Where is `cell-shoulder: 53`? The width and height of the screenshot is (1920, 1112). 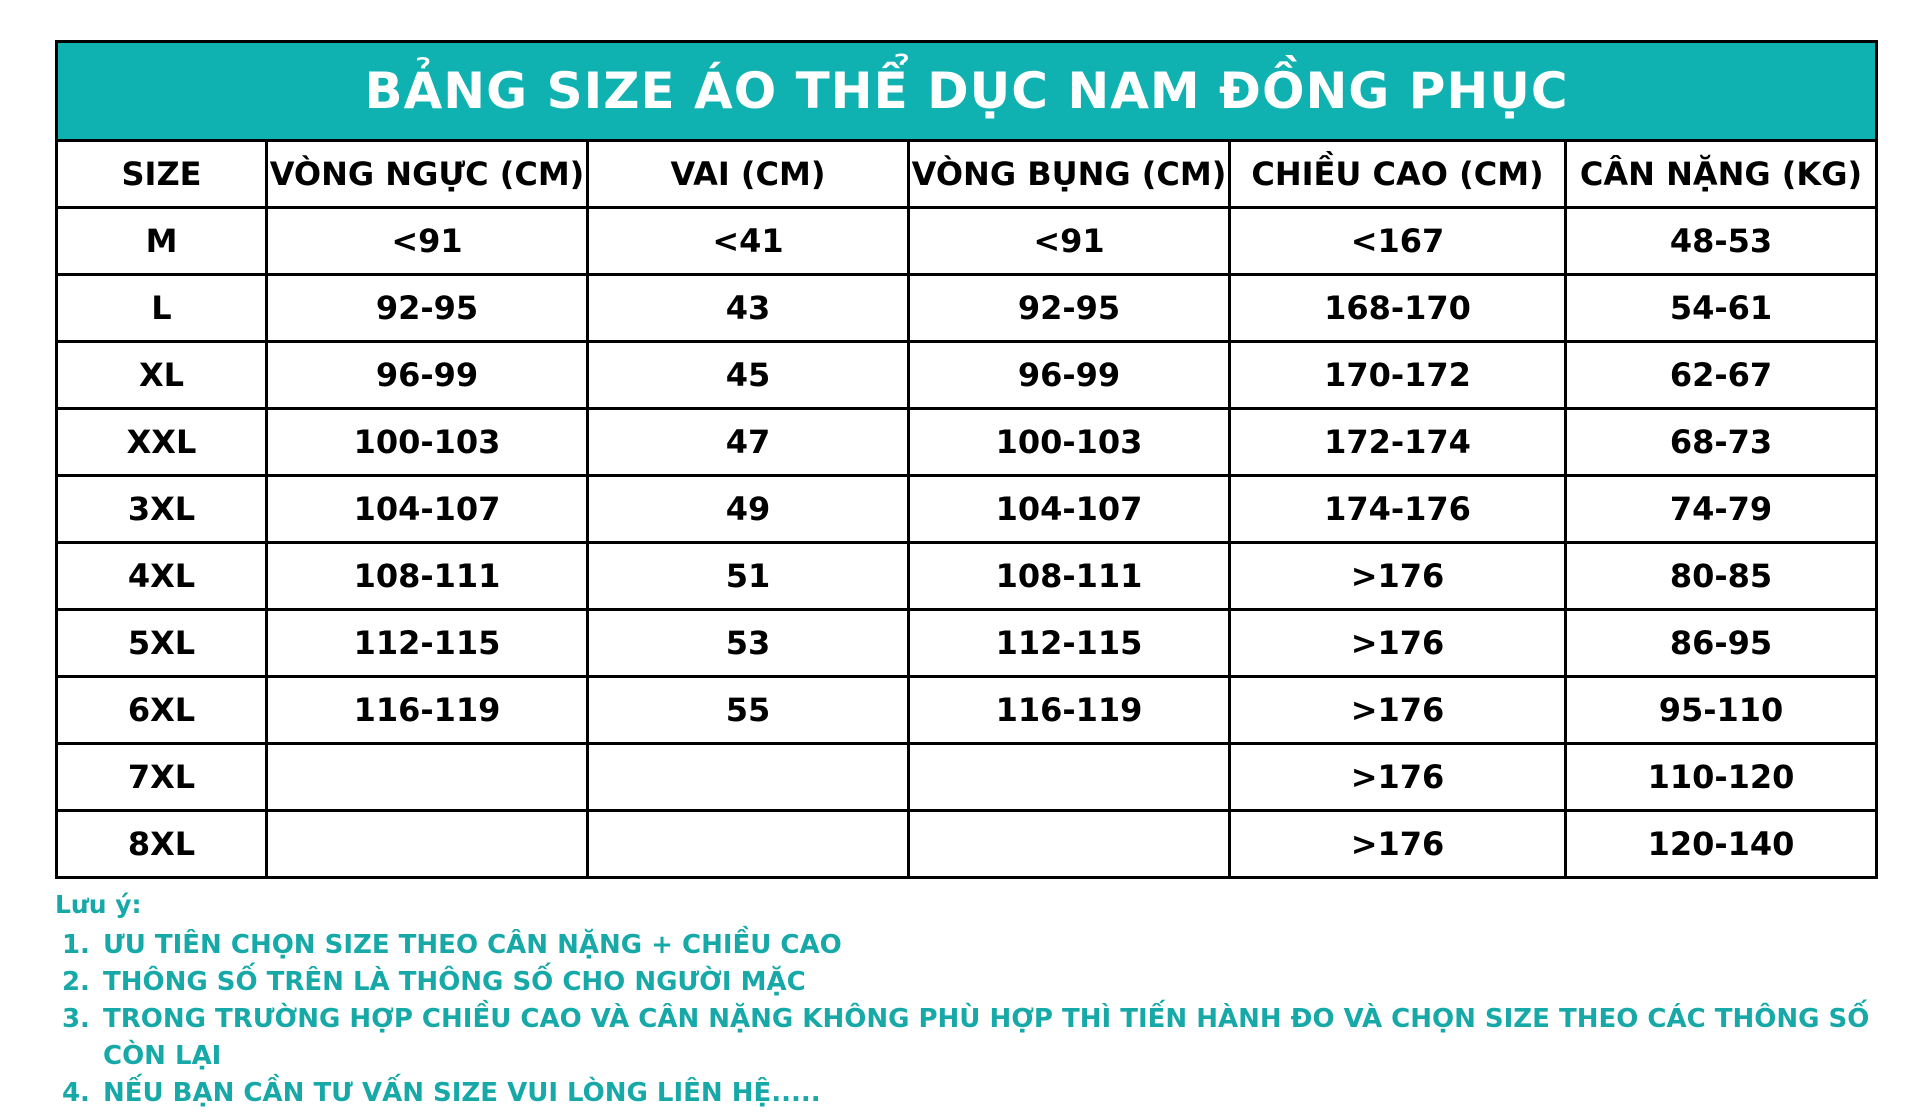 cell-shoulder: 53 is located at coordinates (748, 643).